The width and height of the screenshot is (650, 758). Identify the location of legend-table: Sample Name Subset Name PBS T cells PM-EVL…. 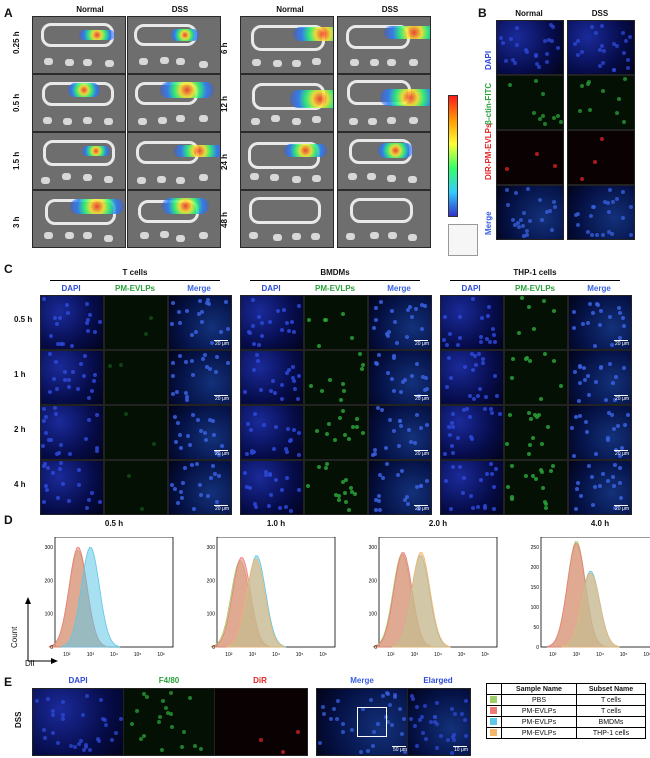
(566, 711).